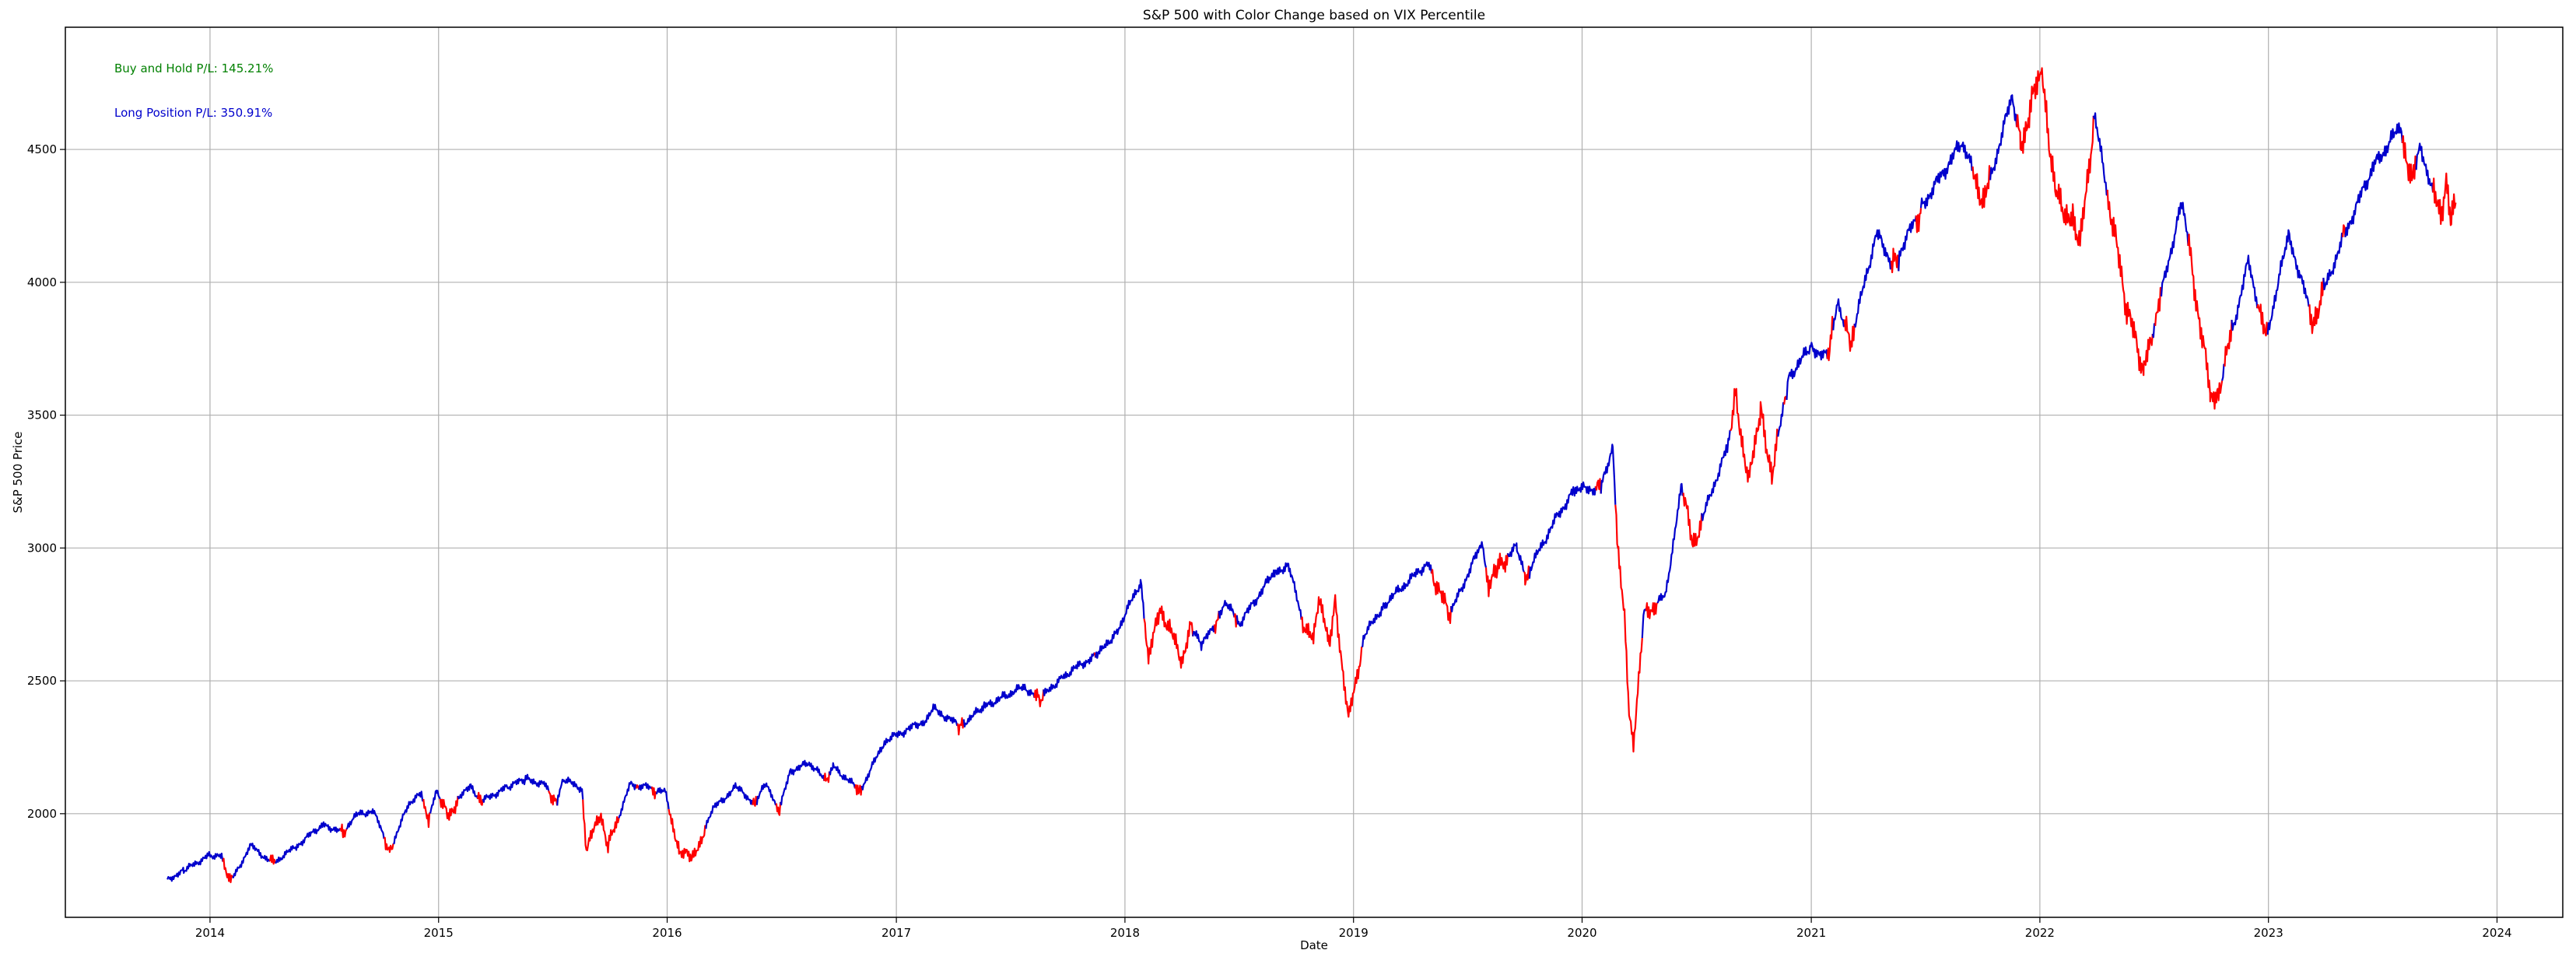 The image size is (2576, 957). I want to click on long-position-annotation: Long Position P/L: 350.91%, so click(193, 113).